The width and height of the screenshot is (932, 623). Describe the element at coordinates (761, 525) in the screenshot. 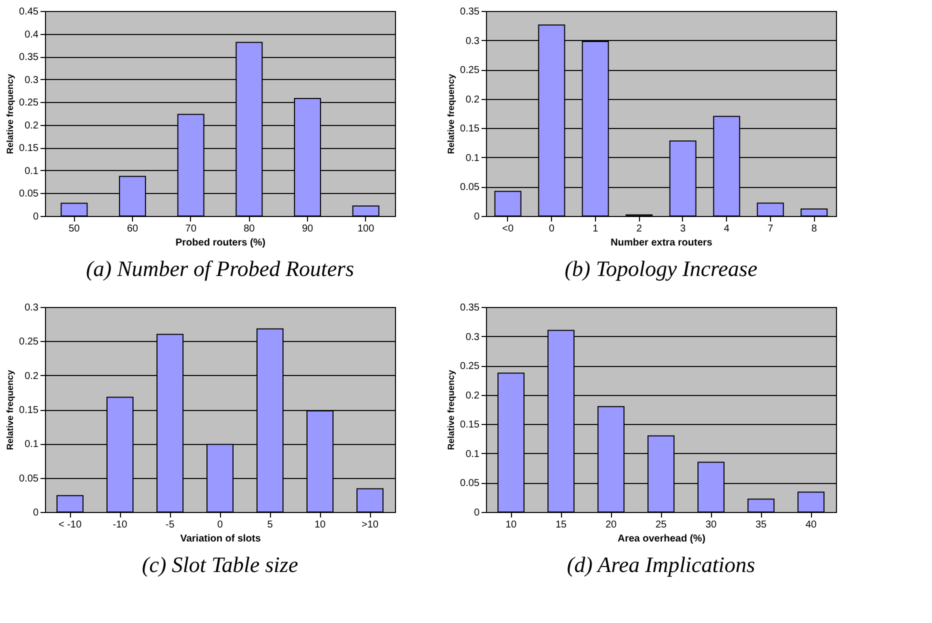

I see `x-tick-label: 35` at that location.